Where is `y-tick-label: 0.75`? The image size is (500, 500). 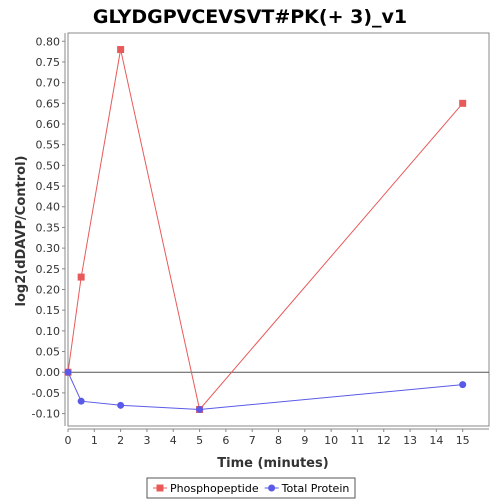 y-tick-label: 0.75 is located at coordinates (48, 62).